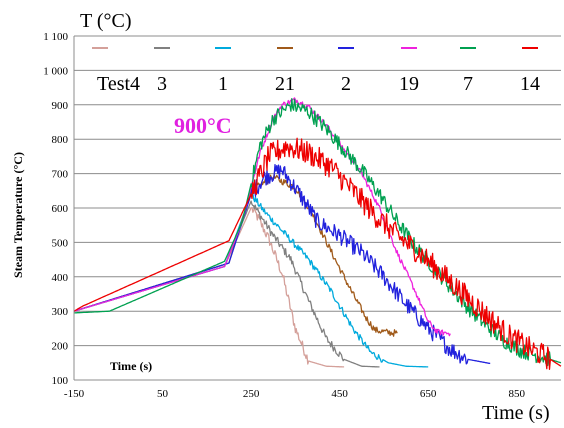 The height and width of the screenshot is (428, 564). What do you see at coordinates (60, 381) in the screenshot?
I see `y-tick-label: 100` at bounding box center [60, 381].